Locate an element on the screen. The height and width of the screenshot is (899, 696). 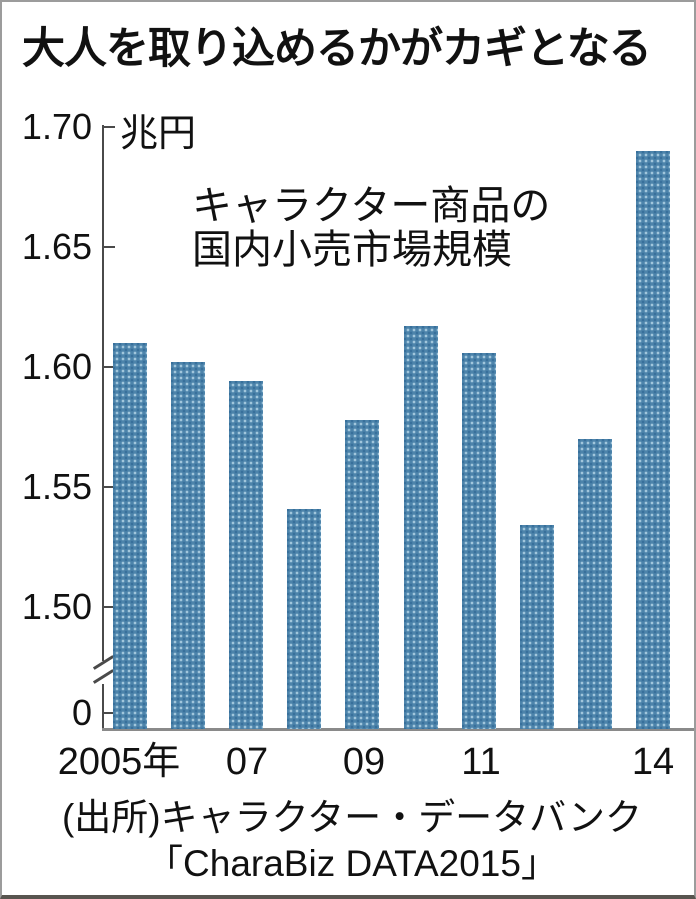
source-line-2: 「CharaBiz DATA2015」 is located at coordinates (352, 863).